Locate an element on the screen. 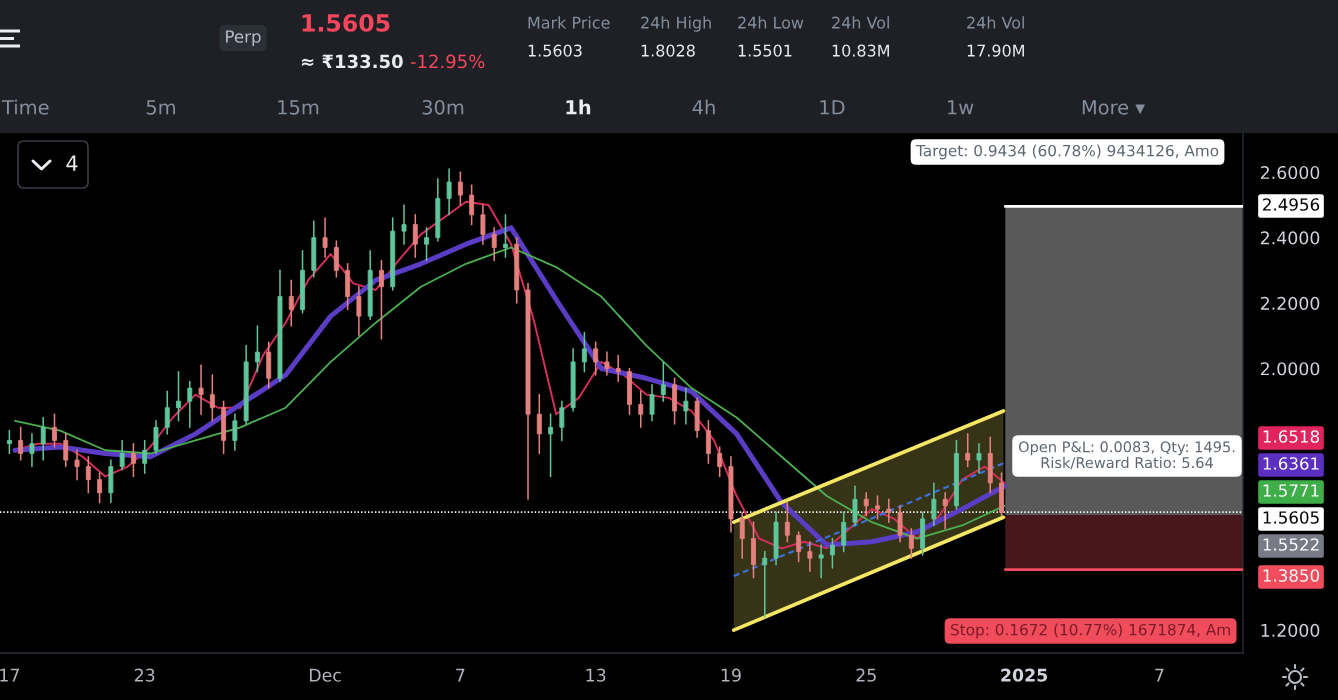  text: 24h High is located at coordinates (676, 24).